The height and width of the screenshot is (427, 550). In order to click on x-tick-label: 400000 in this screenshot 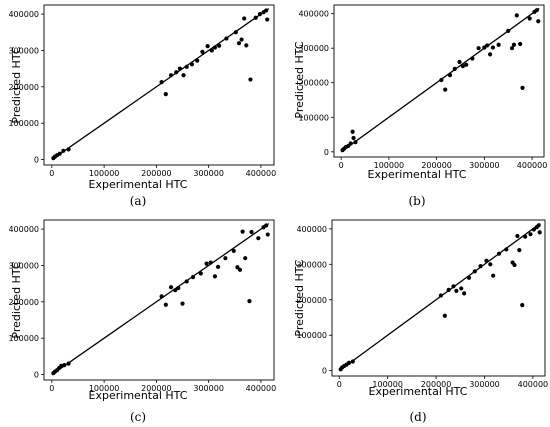, I will do `click(261, 173)`.